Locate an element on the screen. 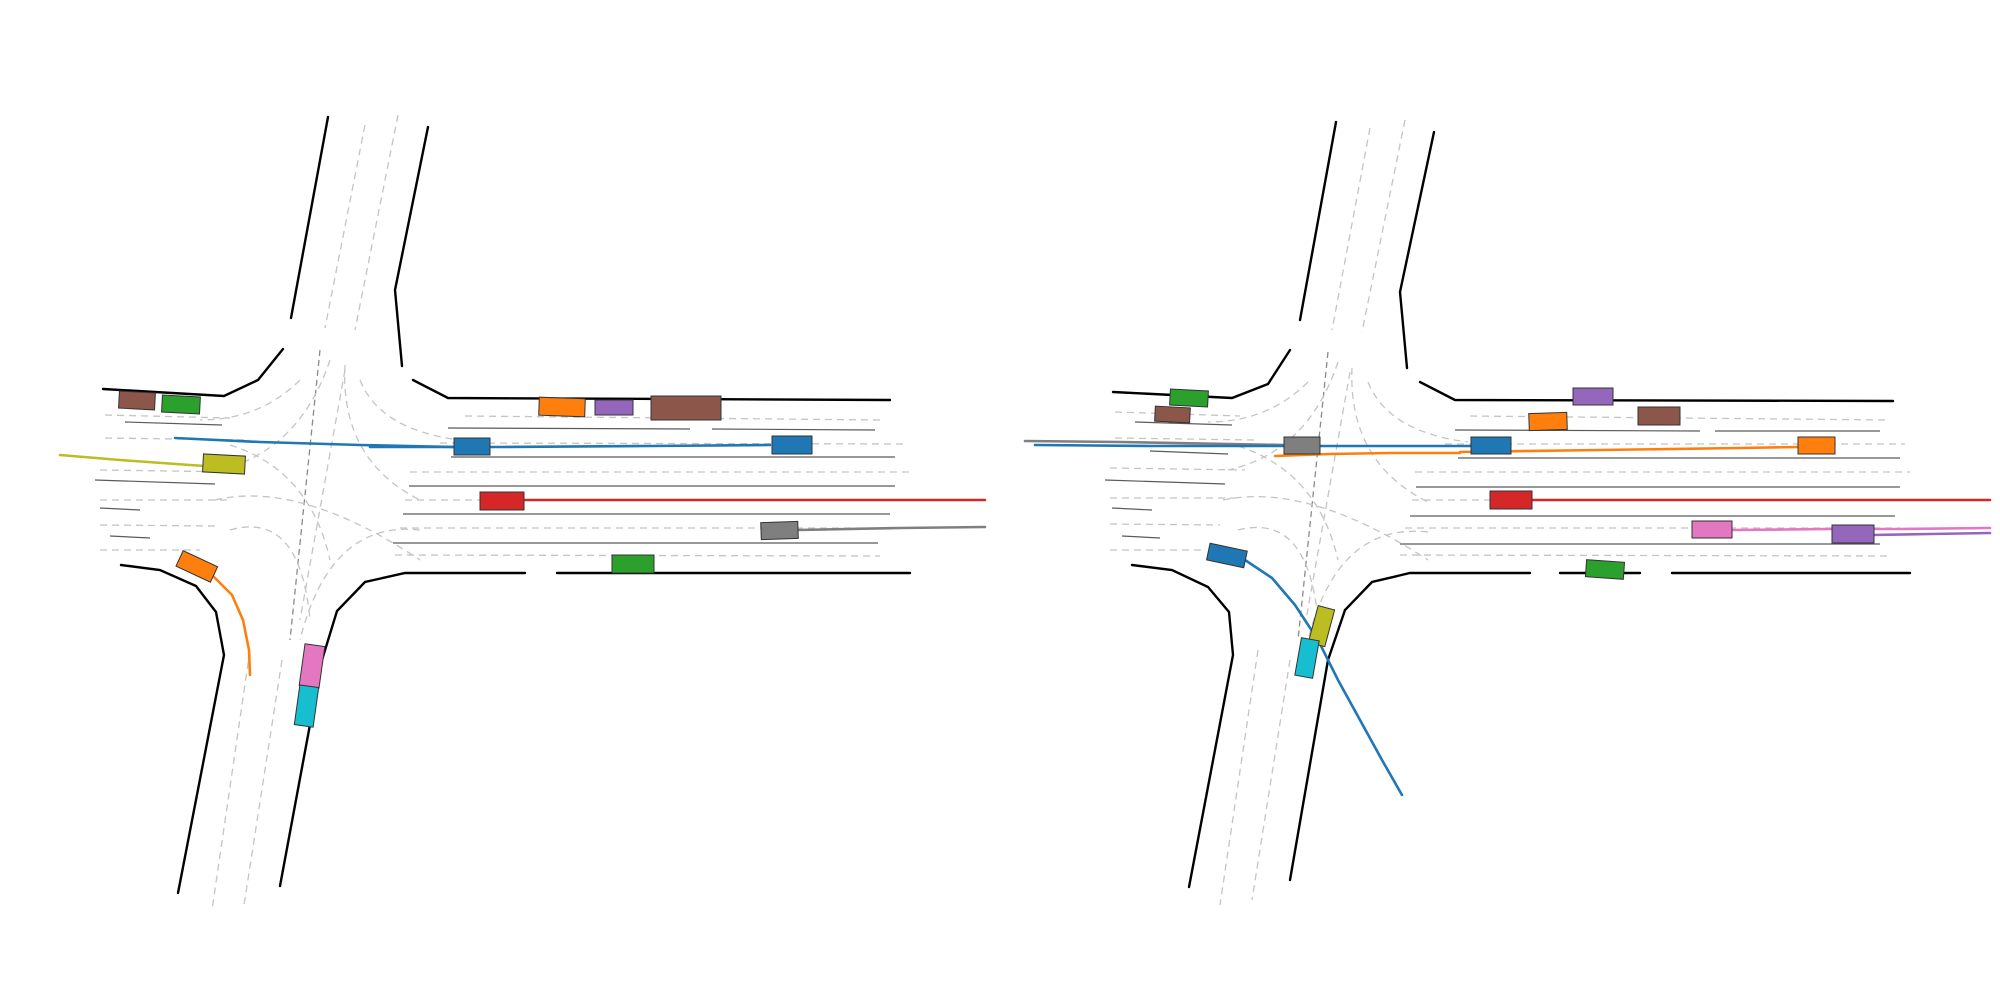 The image size is (2000, 1000). left-vehicles is located at coordinates (465, 559).